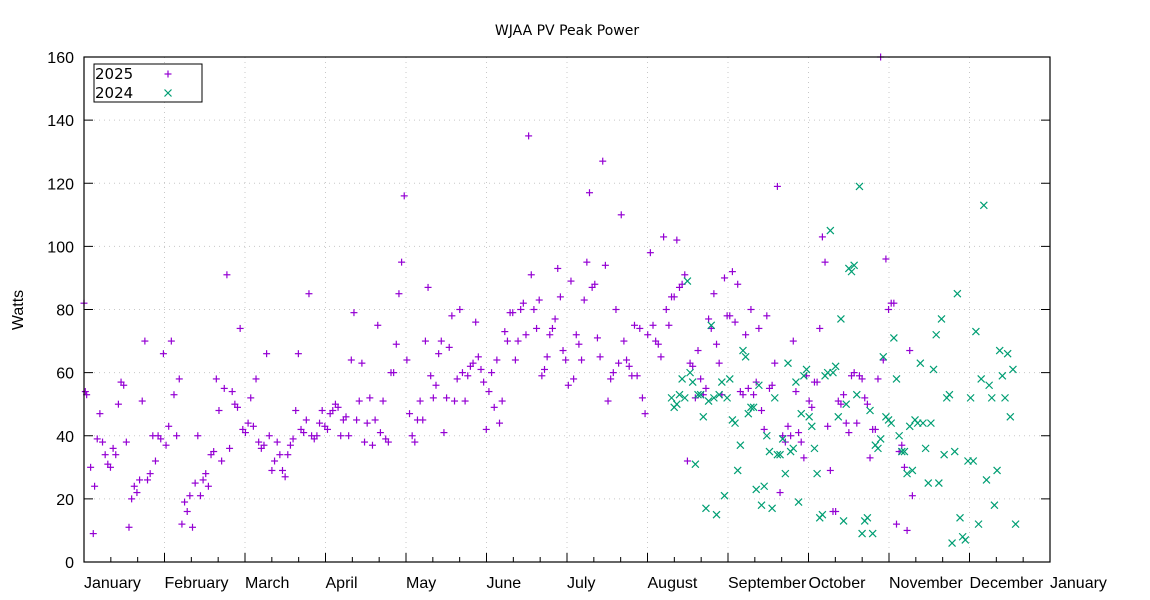 The image size is (1150, 600). I want to click on legend-marker-2024, so click(168, 93).